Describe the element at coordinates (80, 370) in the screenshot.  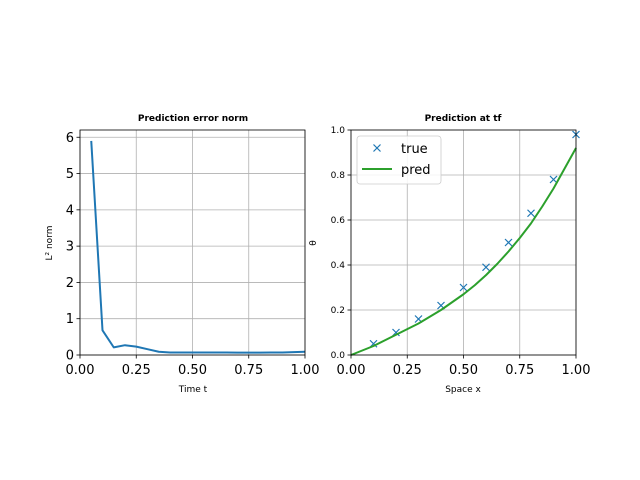
I see `error-plot-xtick-label: 0.00` at that location.